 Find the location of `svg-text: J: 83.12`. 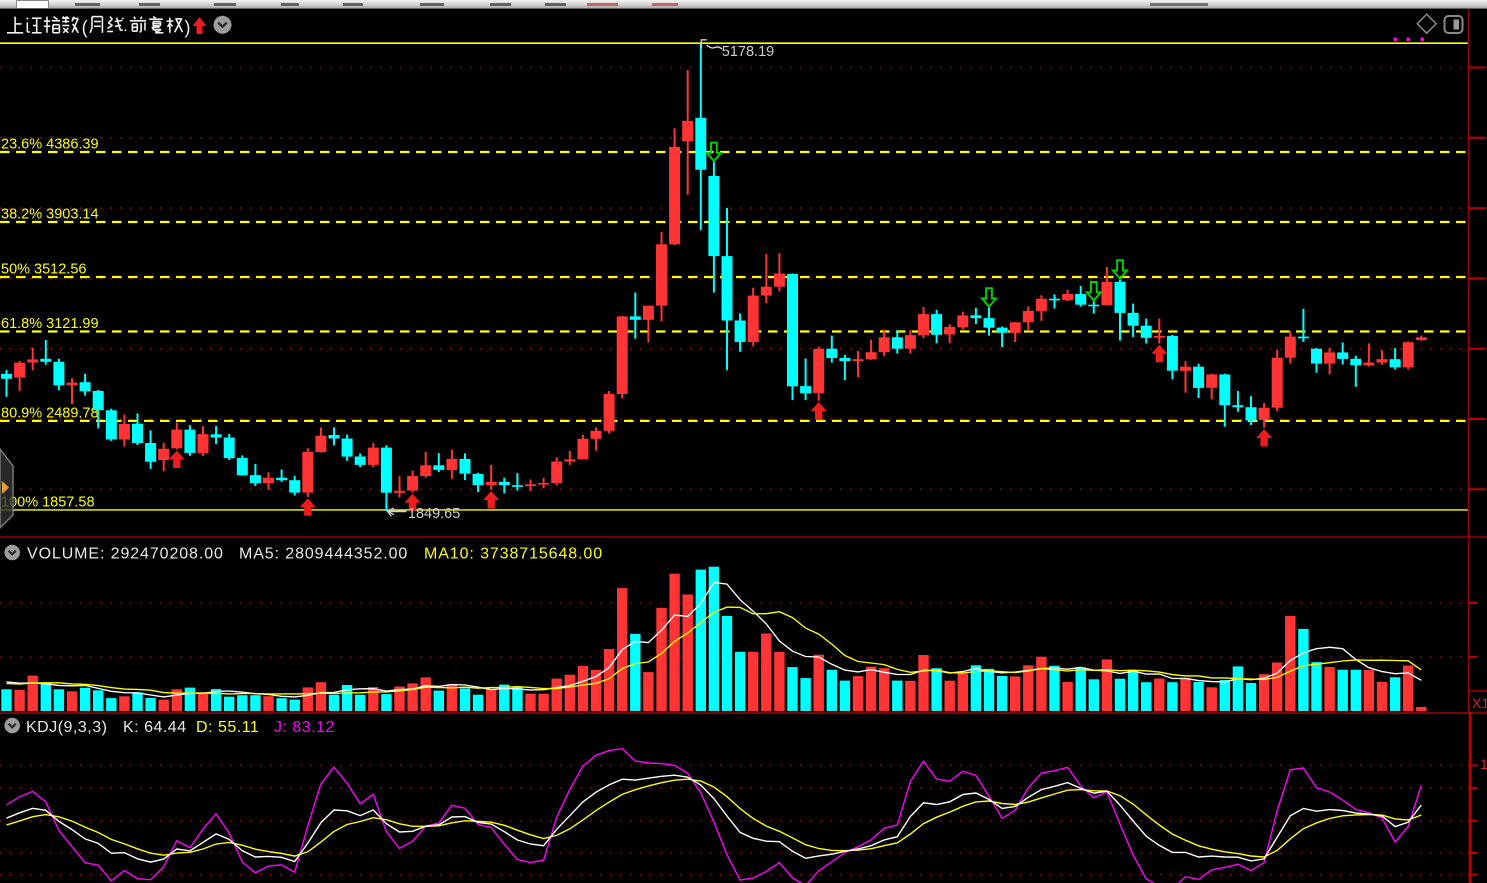

svg-text: J: 83.12 is located at coordinates (304, 727).